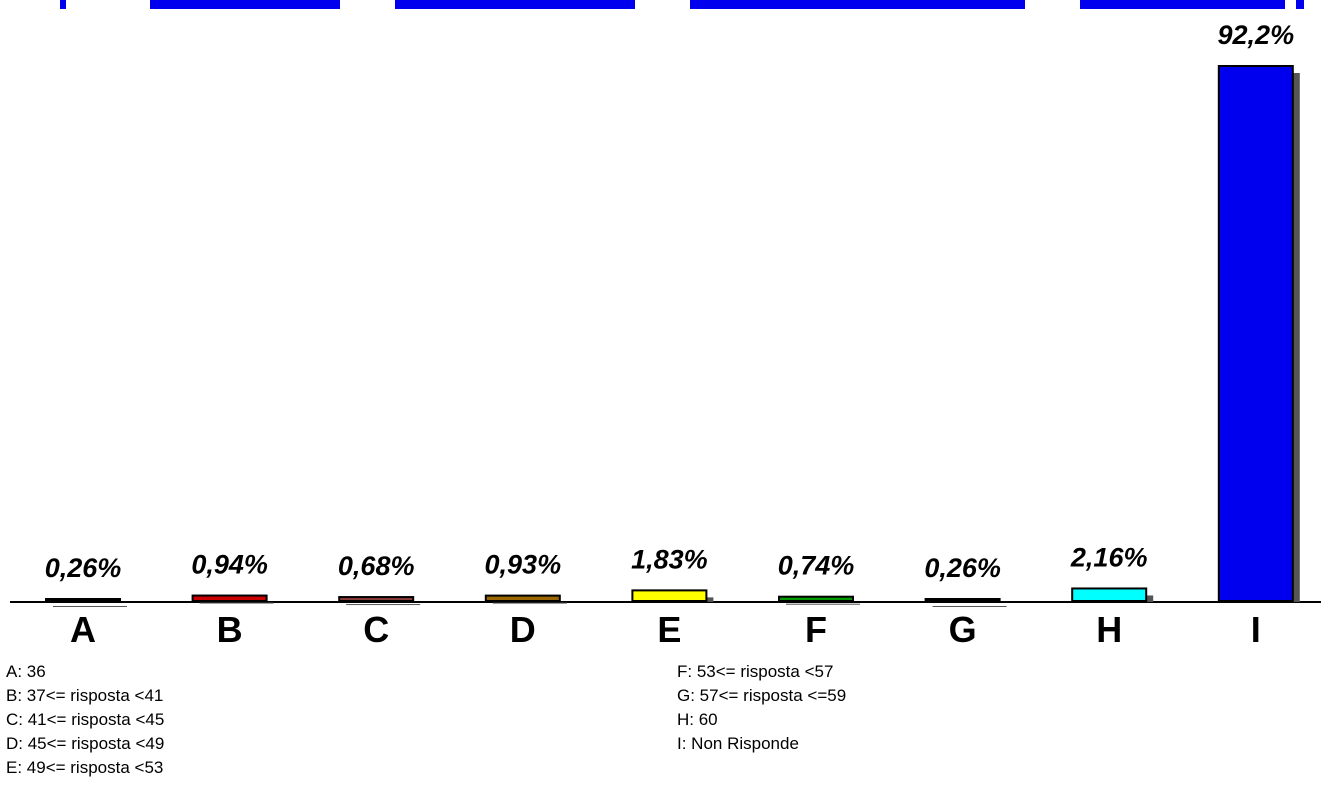 The width and height of the screenshot is (1321, 792). I want to click on data-label: 0,74%, so click(816, 566).